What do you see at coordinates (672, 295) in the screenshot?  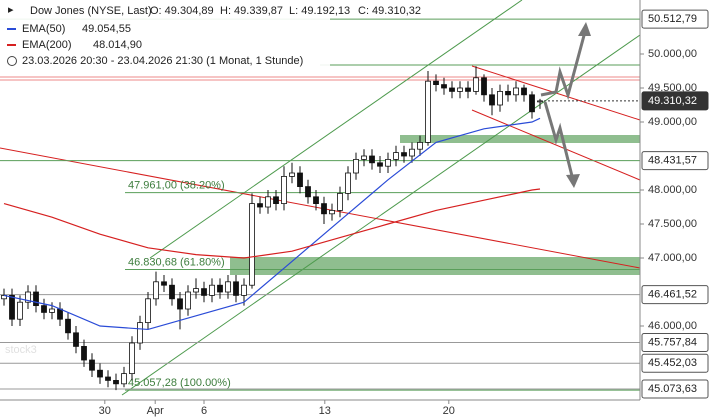 I see `price-label: 46.461,52` at bounding box center [672, 295].